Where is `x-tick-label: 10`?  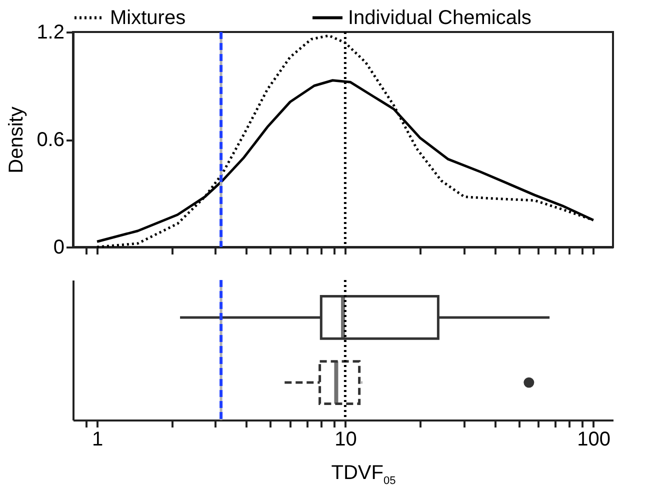
x-tick-label: 10 is located at coordinates (345, 439).